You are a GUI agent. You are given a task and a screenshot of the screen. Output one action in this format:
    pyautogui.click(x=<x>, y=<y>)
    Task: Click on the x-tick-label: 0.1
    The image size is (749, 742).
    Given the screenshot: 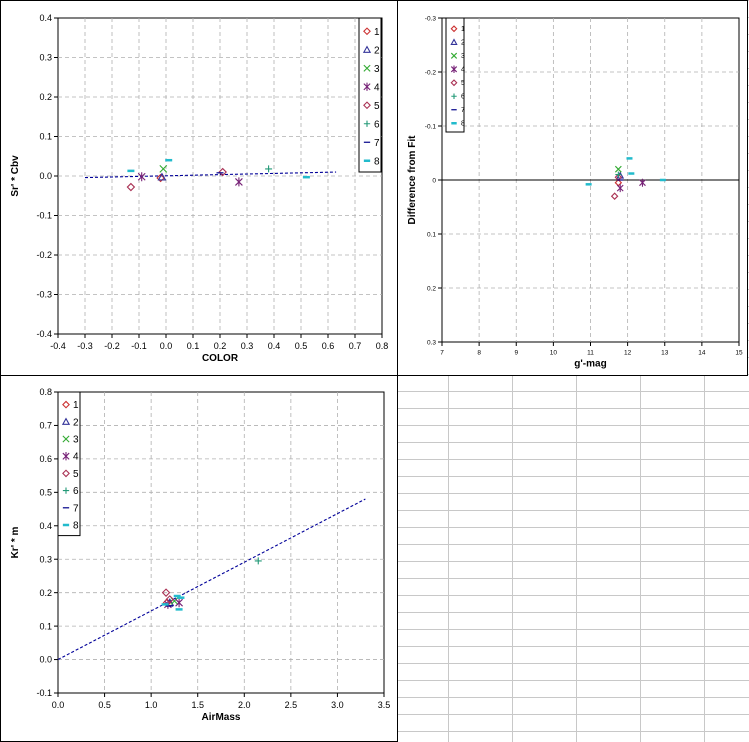 What is the action you would take?
    pyautogui.click(x=193, y=346)
    